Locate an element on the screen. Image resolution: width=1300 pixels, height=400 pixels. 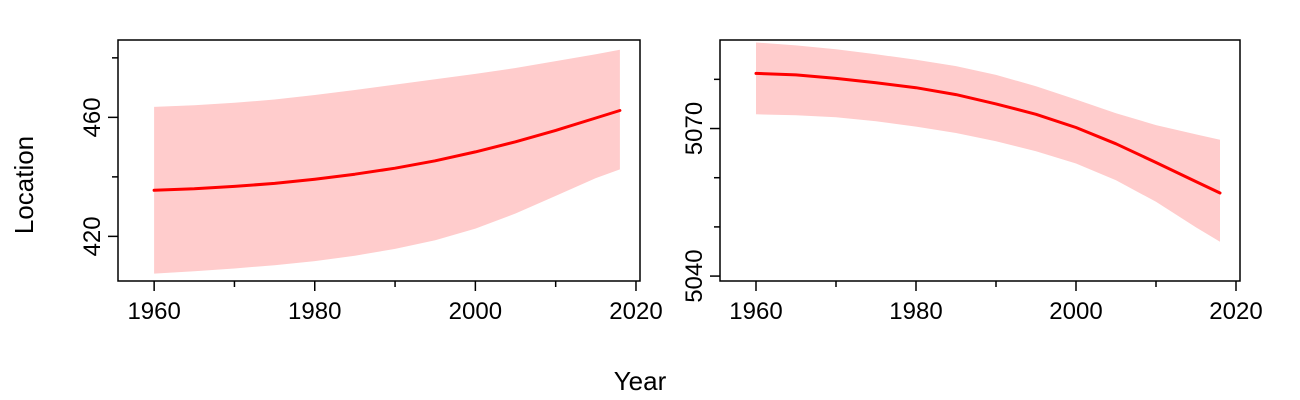
y-axis-title: Location is located at coordinates (24, 185).